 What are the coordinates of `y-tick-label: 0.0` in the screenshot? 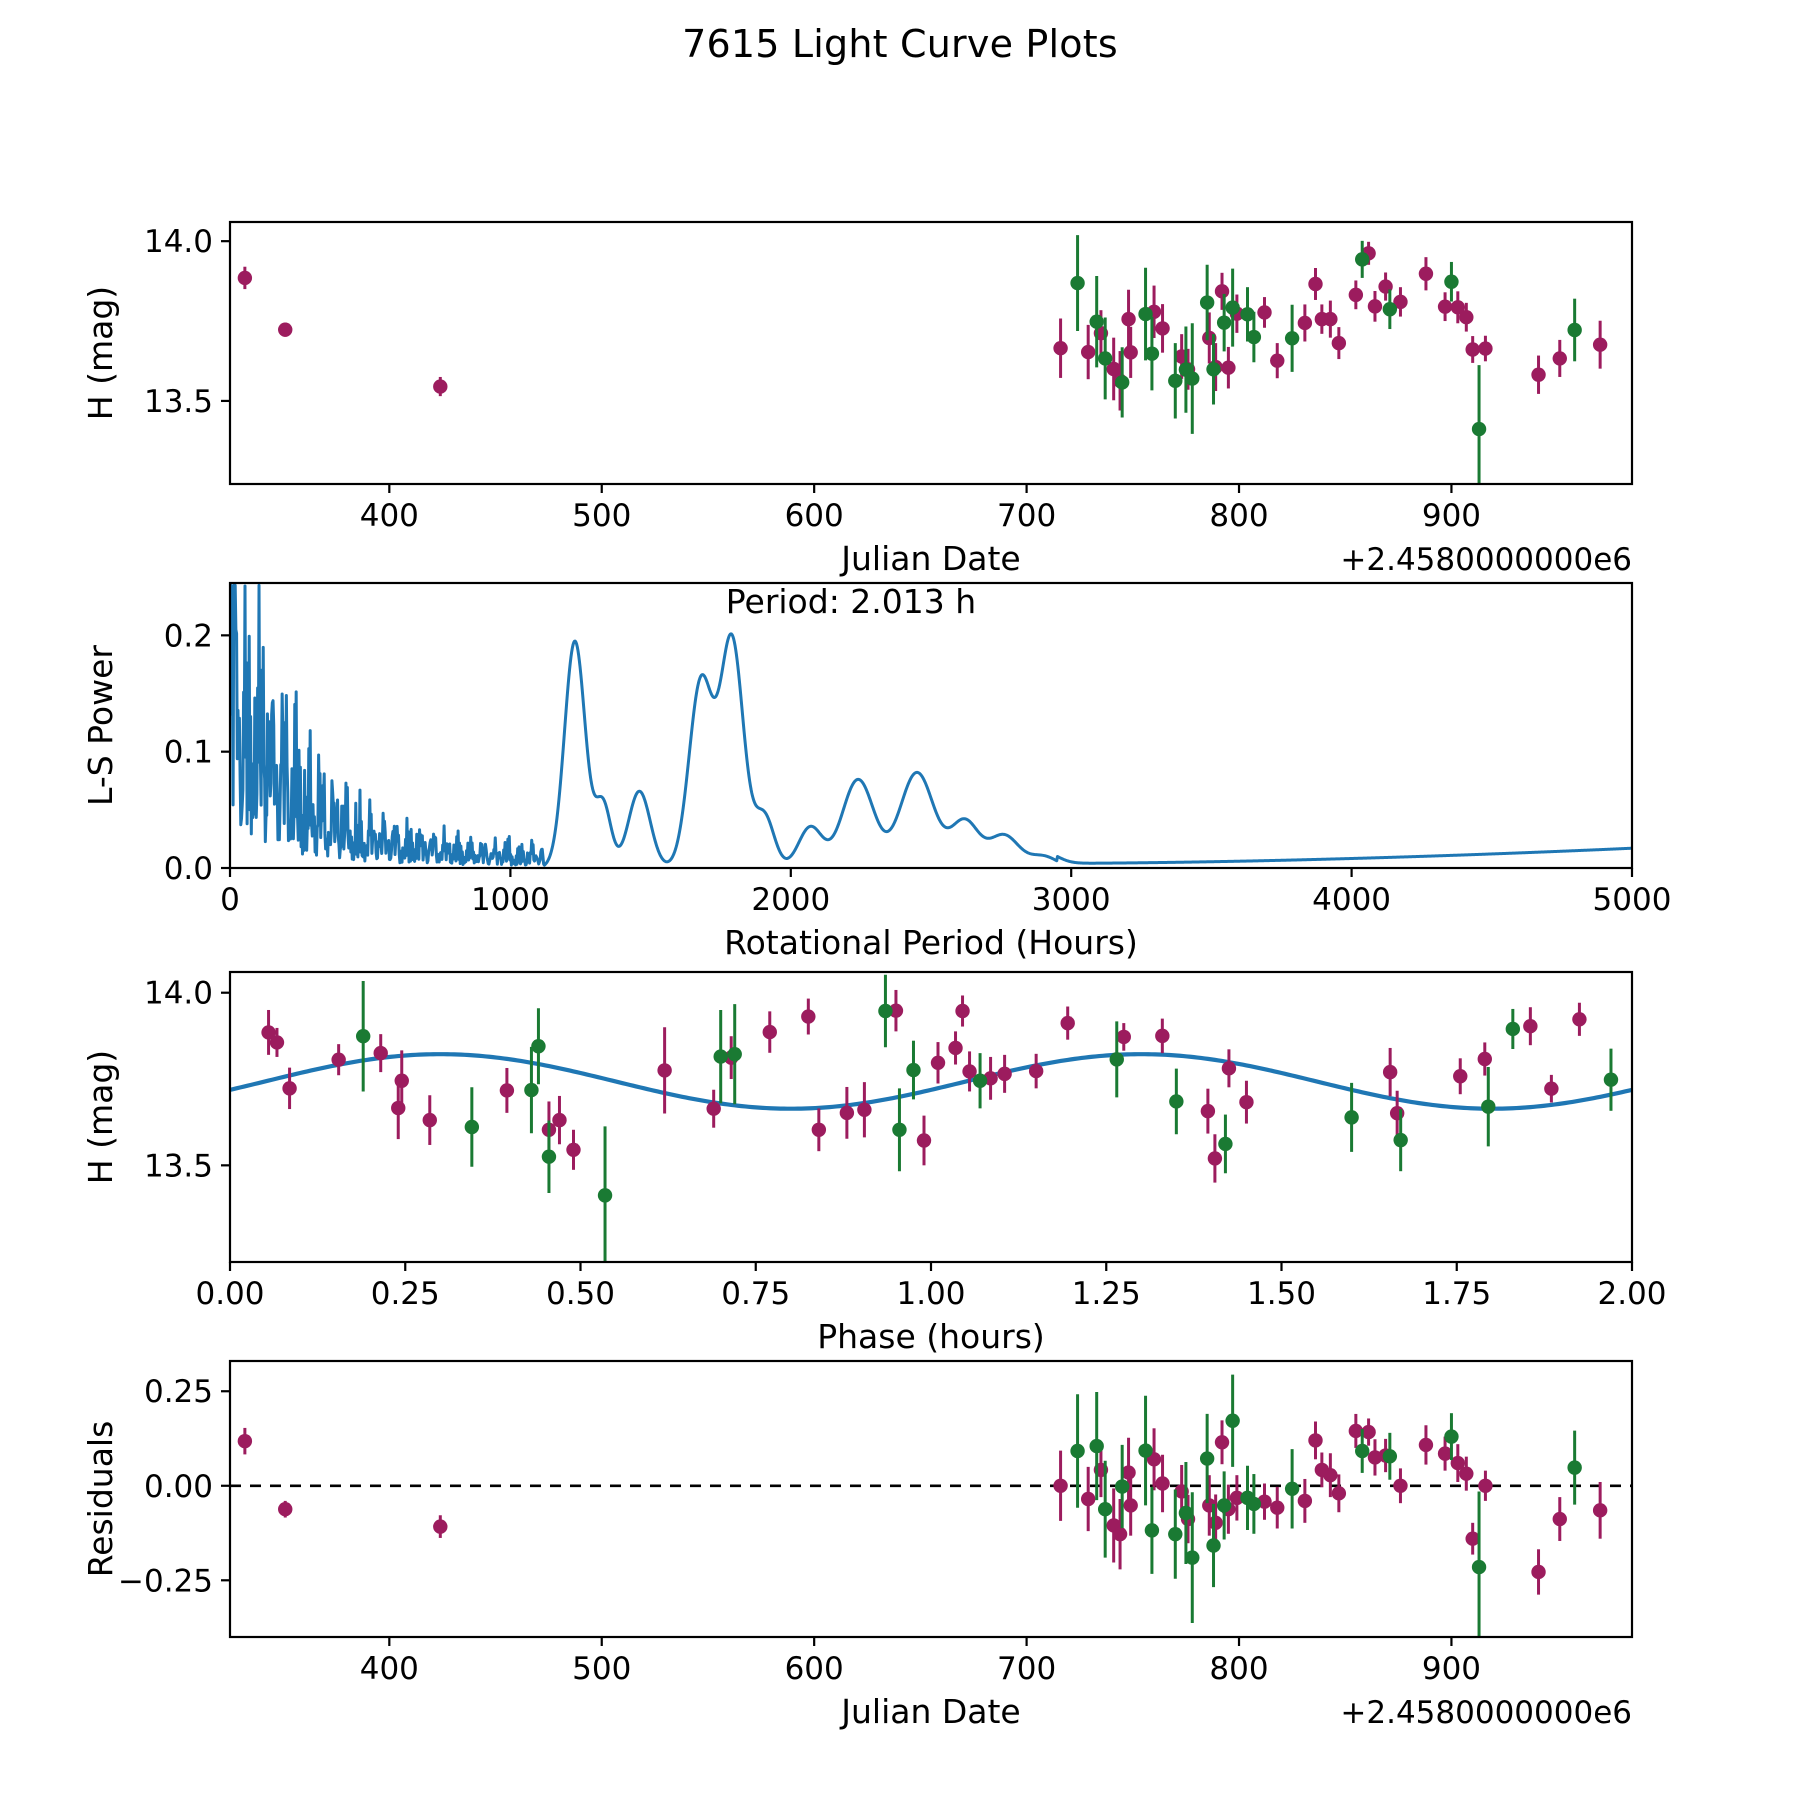 It's located at (188, 869).